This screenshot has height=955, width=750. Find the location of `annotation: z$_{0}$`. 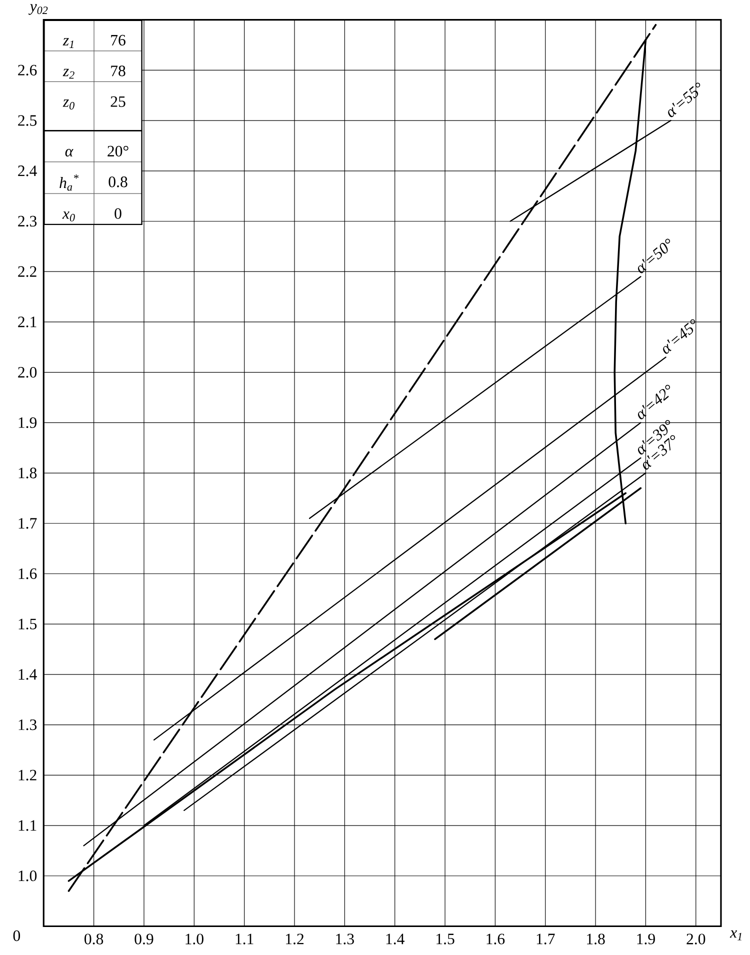

annotation: z$_{0}$ is located at coordinates (68, 105).